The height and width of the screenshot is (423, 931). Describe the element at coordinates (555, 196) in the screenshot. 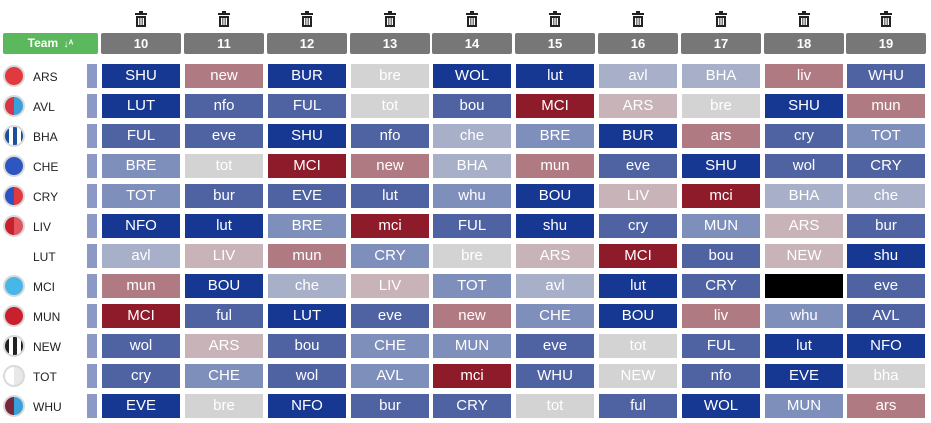

I see `fixture-cell: BOU` at that location.